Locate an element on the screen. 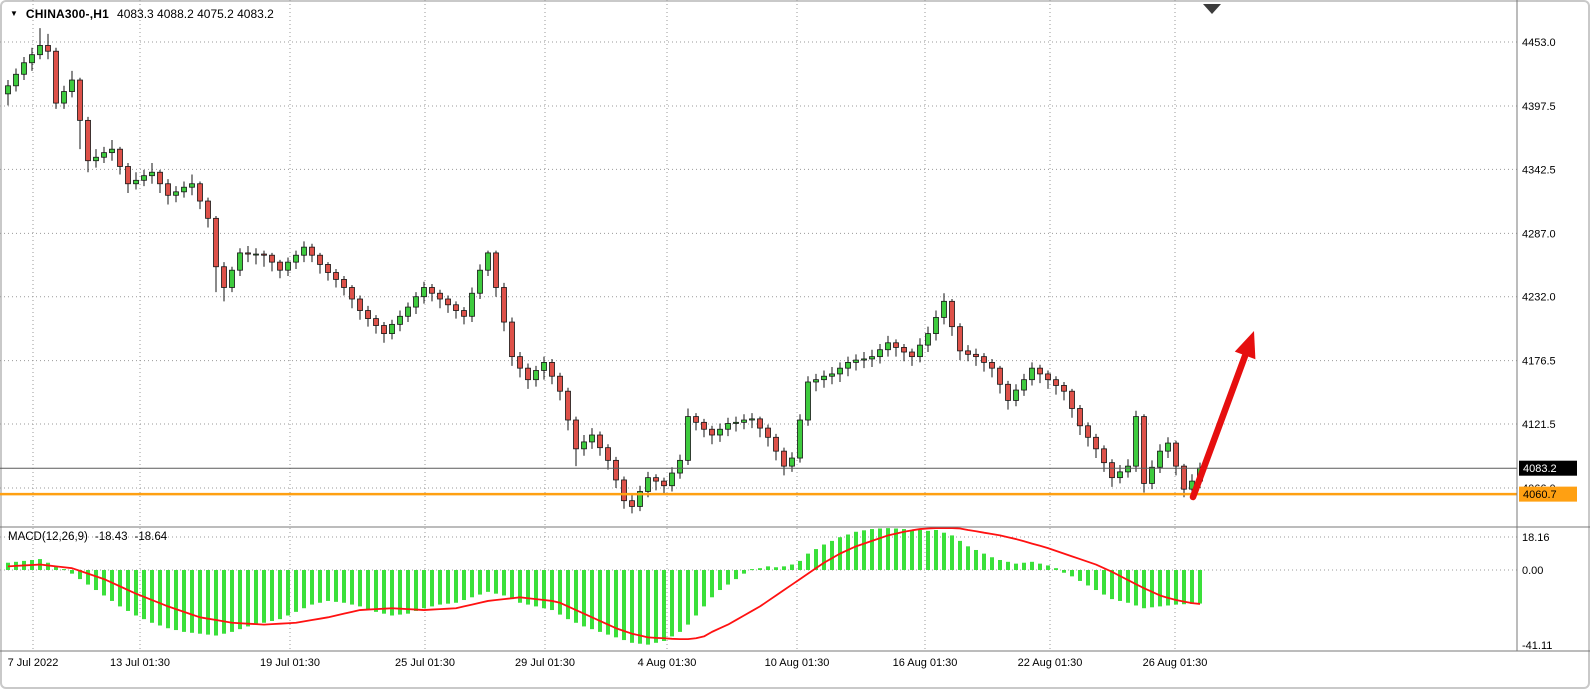 The height and width of the screenshot is (689, 1590). trend-arrow-shaft is located at coordinates (1219, 426).